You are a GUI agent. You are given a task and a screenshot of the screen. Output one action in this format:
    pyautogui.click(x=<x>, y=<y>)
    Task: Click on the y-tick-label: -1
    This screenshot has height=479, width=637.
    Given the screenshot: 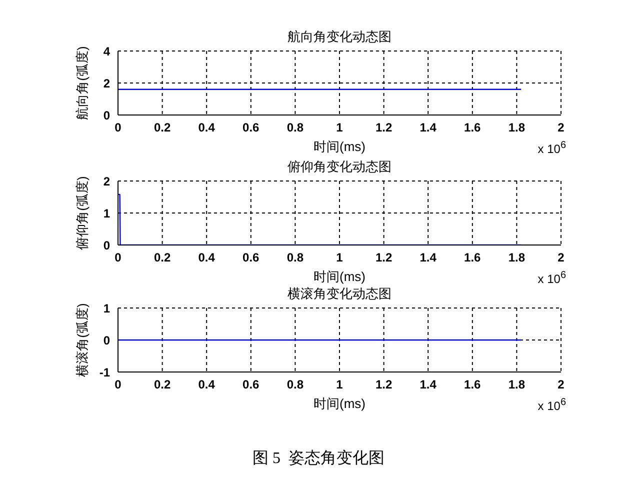 What is the action you would take?
    pyautogui.click(x=104, y=372)
    